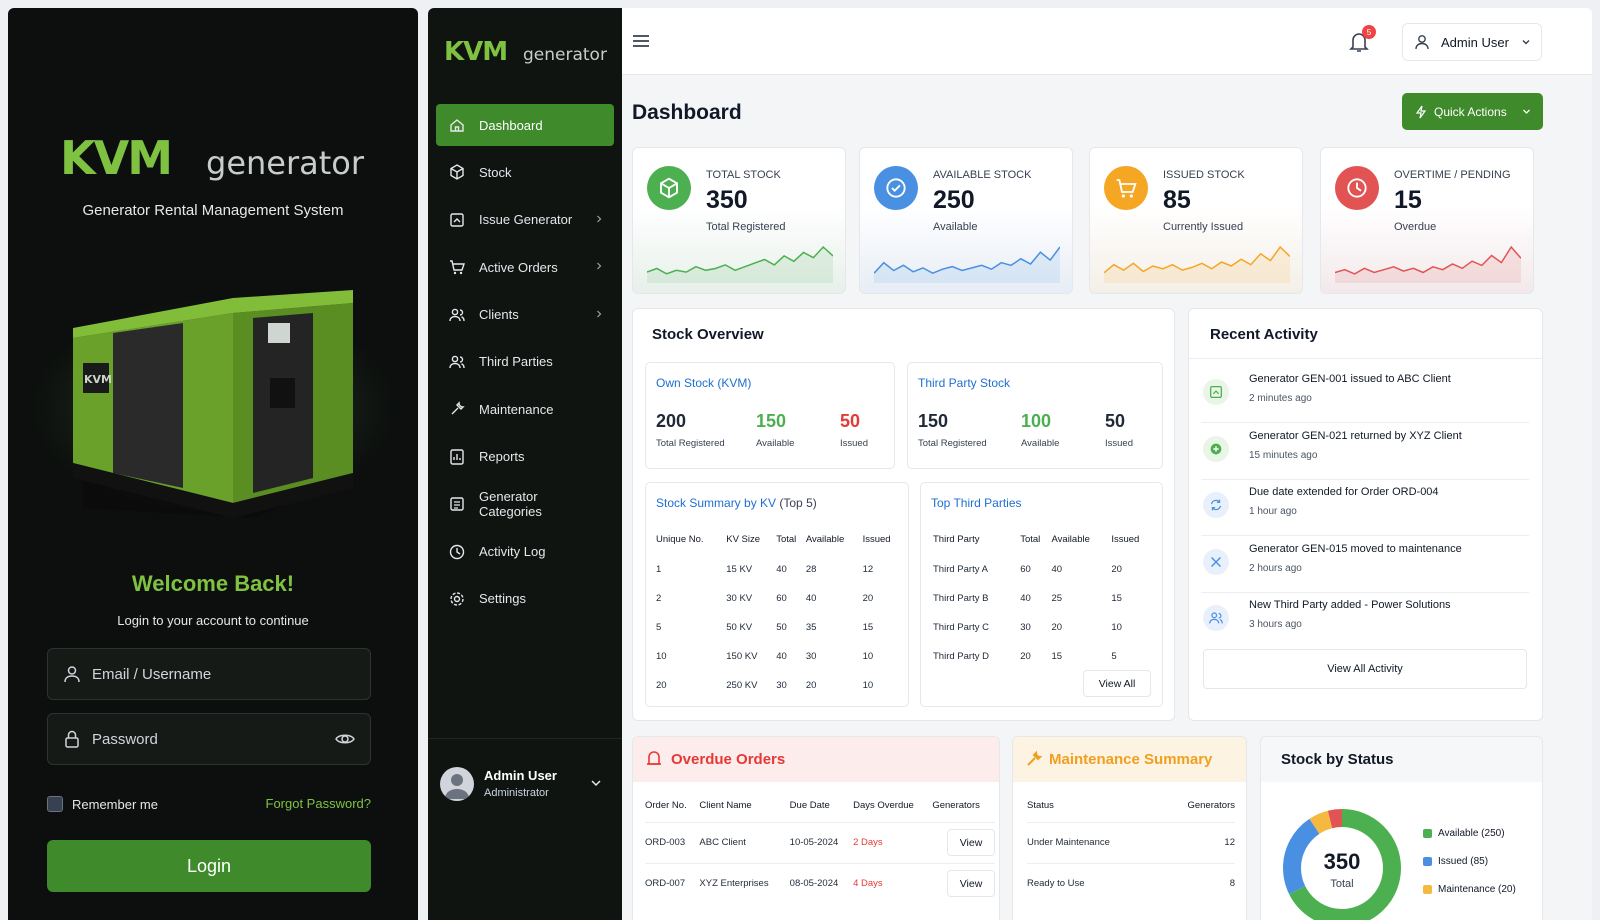 This screenshot has width=1600, height=920. Describe the element at coordinates (739, 598) in the screenshot. I see `kv-cell: 30 KV` at that location.